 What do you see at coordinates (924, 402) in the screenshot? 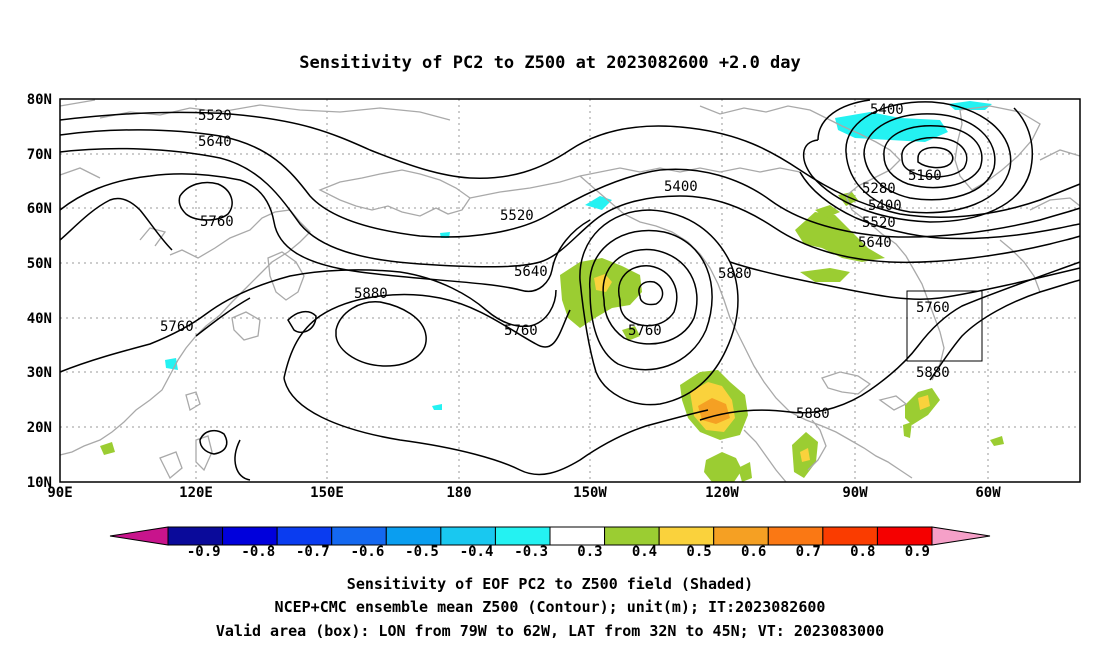
I see `shade-positive-atlantic-core` at bounding box center [924, 402].